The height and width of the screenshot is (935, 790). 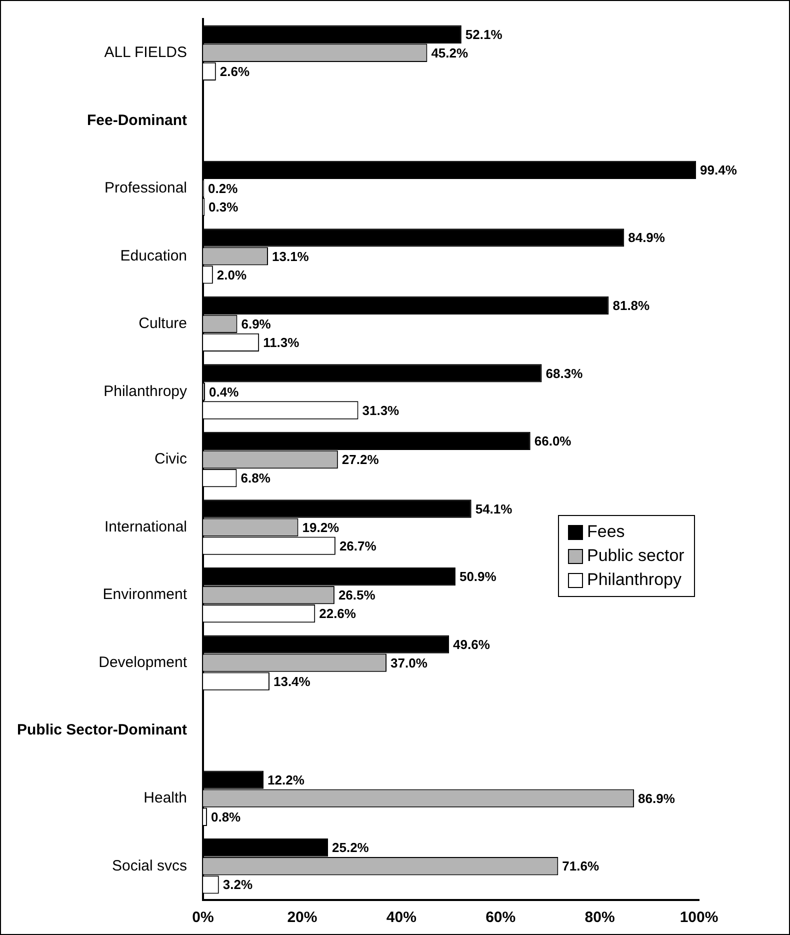 I want to click on data-label: 49.6%, so click(x=471, y=644).